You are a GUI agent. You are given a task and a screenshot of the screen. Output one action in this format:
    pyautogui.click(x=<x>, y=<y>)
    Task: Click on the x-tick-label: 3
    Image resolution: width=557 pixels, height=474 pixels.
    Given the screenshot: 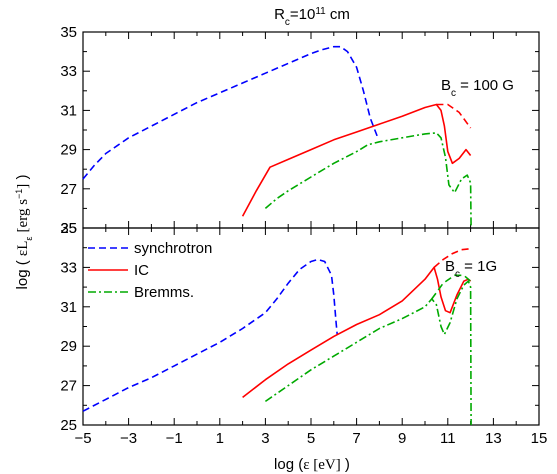 What is the action you would take?
    pyautogui.click(x=265, y=438)
    